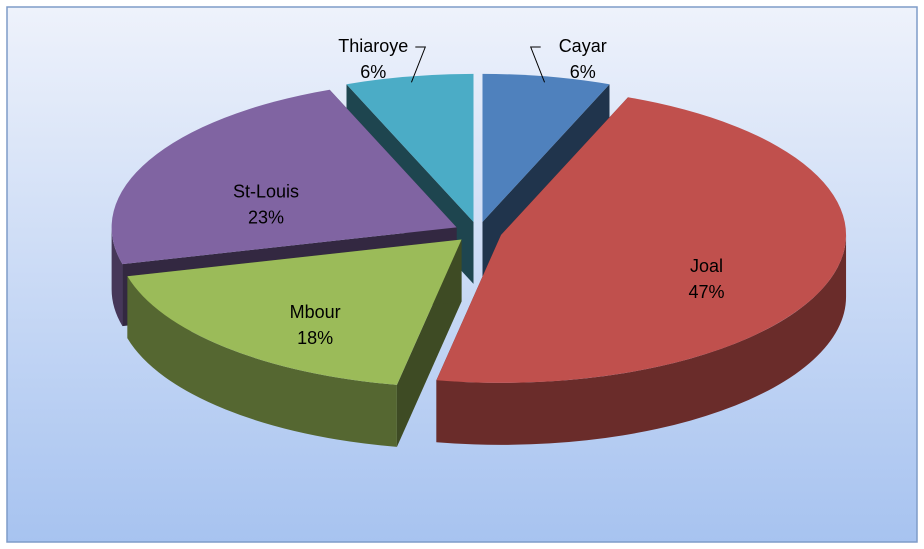 This screenshot has height=549, width=924. I want to click on data-label-name: Mbour, so click(315, 312).